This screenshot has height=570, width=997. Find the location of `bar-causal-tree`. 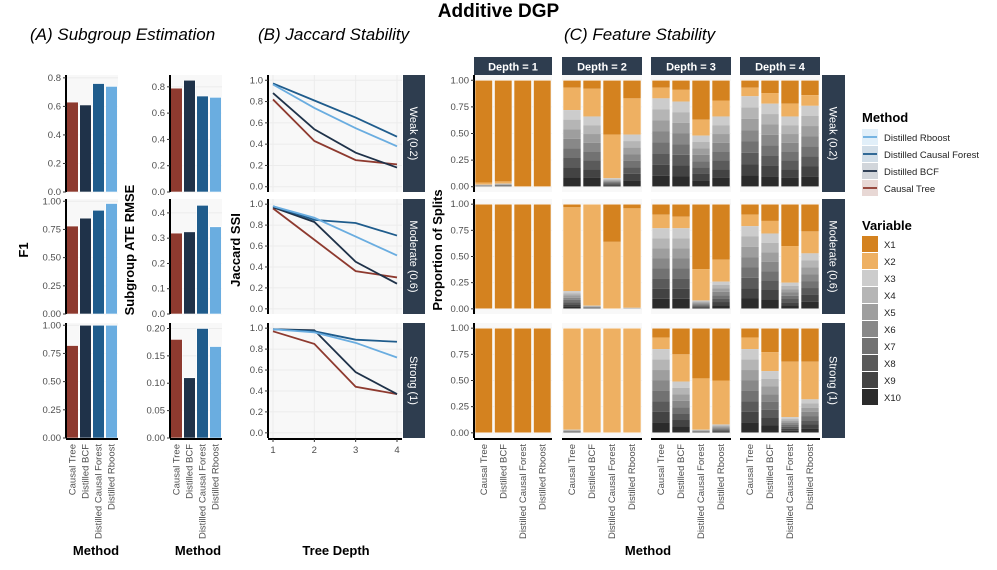

bar-causal-tree is located at coordinates (176, 140).